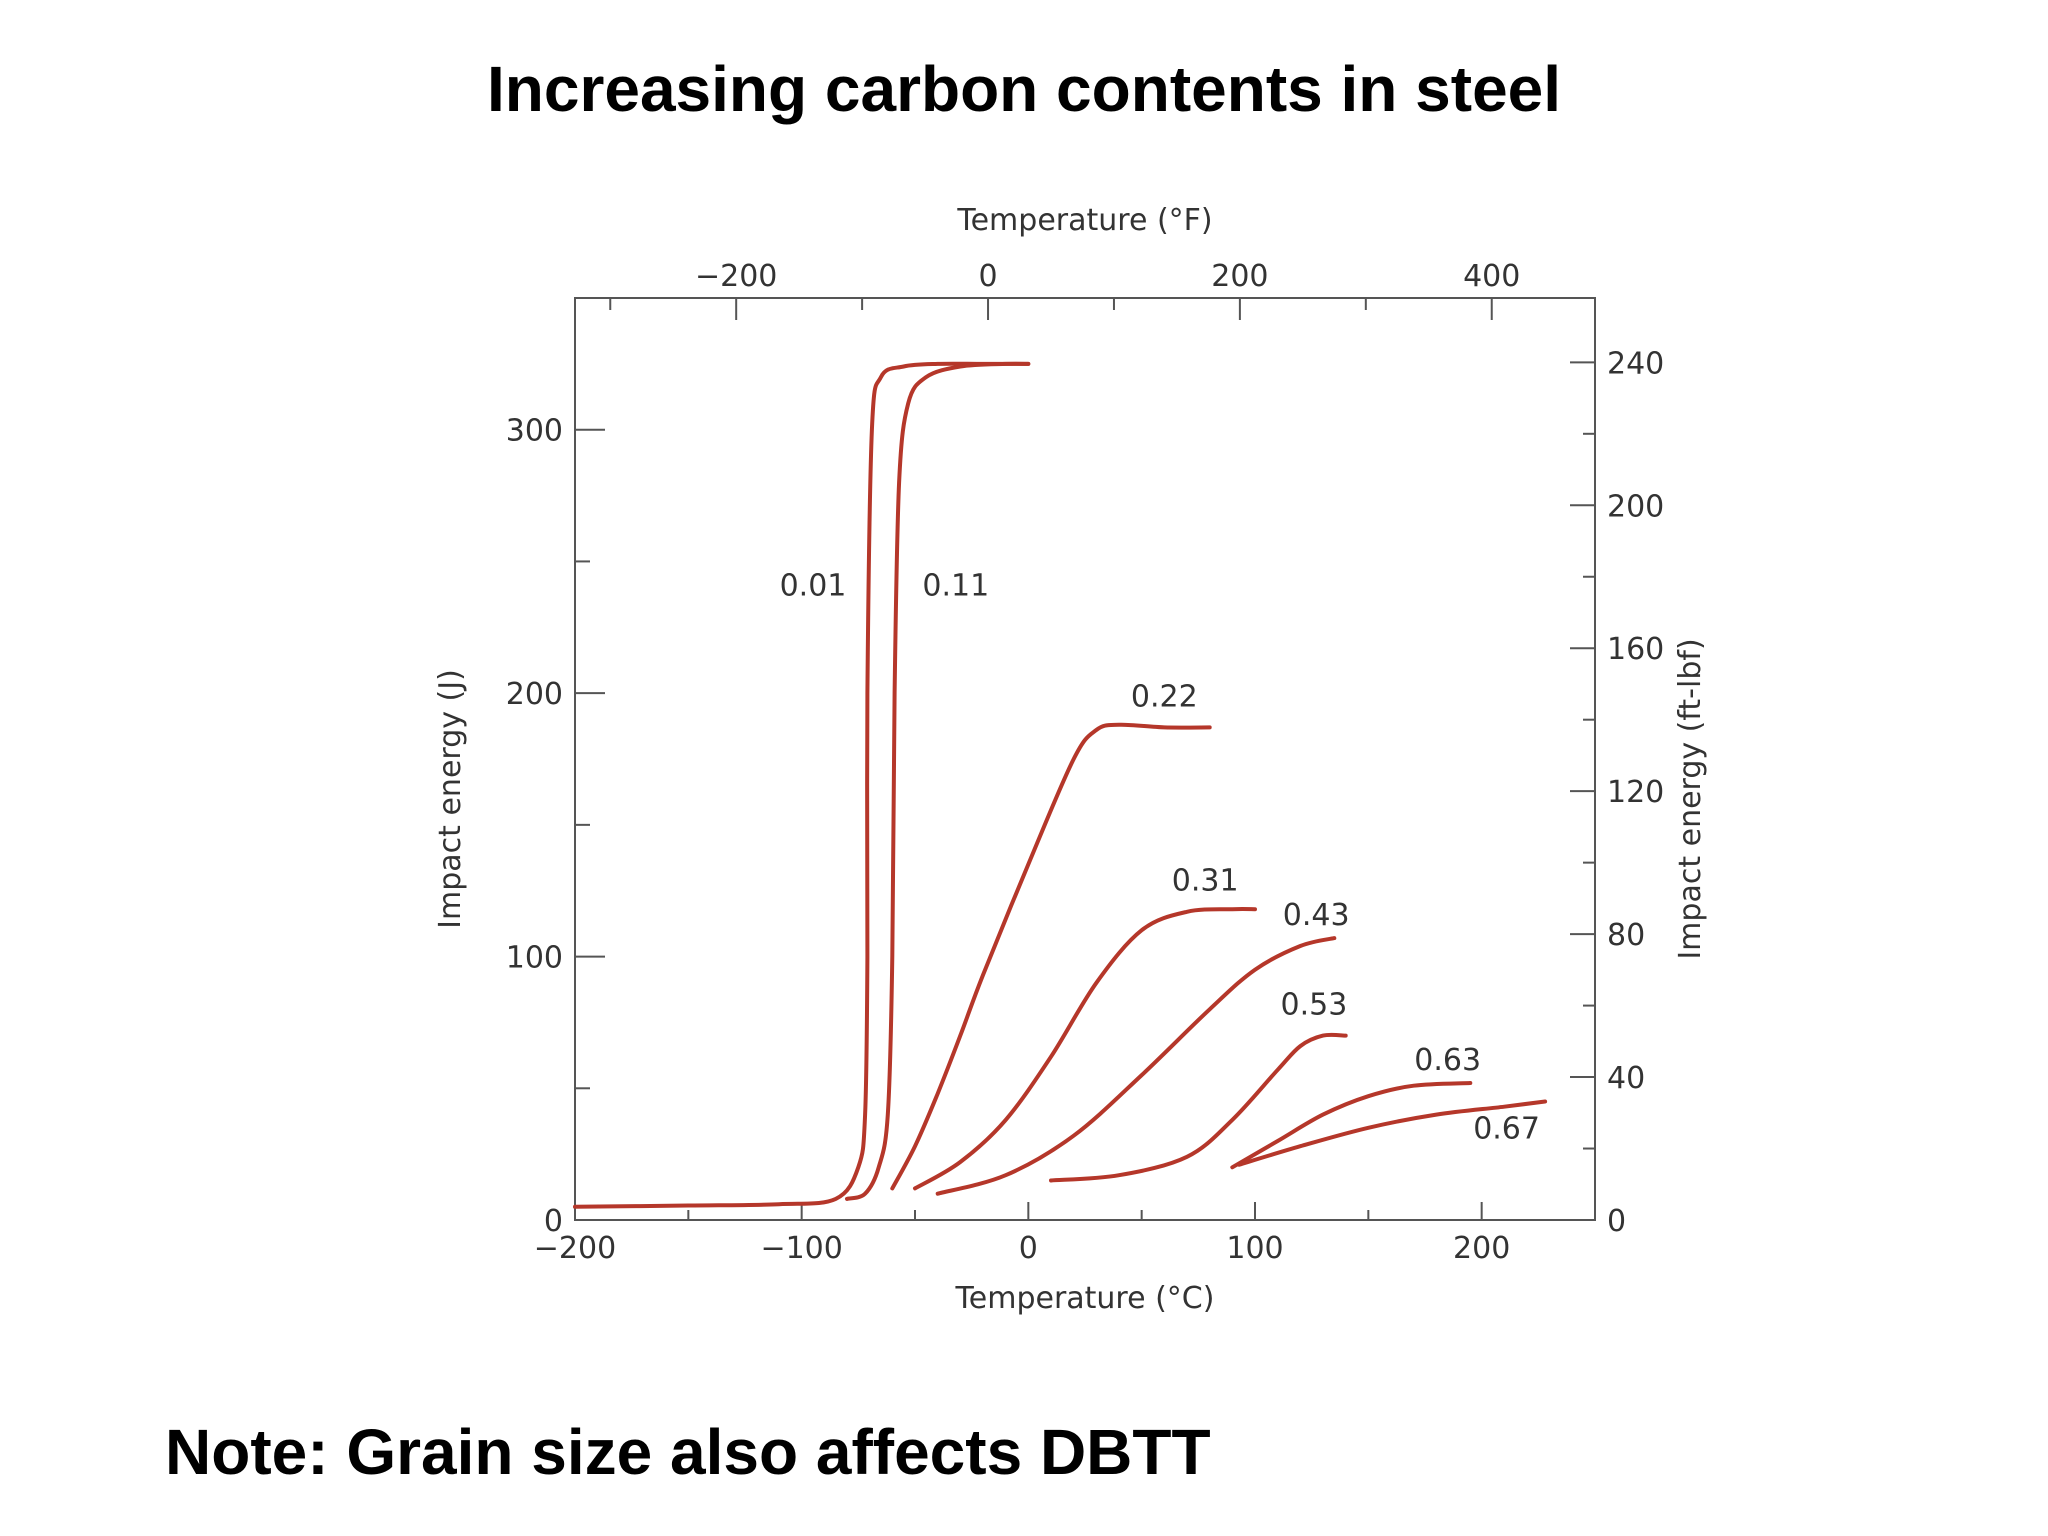  I want to click on y-tick-label: 0, so click(553, 1221).